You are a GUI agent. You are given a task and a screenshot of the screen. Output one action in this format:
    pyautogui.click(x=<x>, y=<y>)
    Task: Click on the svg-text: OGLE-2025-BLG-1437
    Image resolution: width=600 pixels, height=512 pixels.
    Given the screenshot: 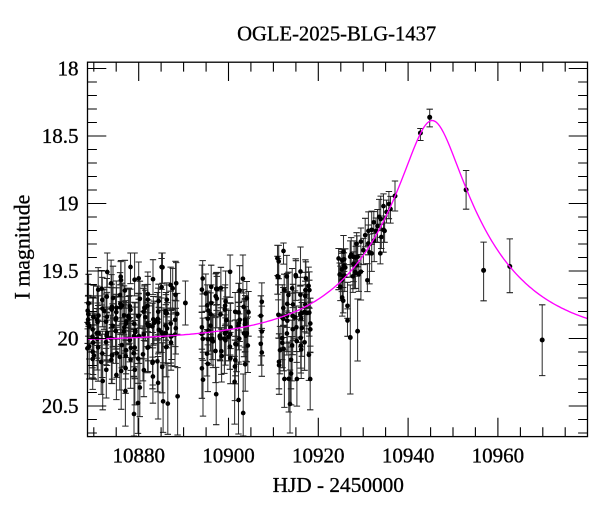 What is the action you would take?
    pyautogui.click(x=336, y=35)
    